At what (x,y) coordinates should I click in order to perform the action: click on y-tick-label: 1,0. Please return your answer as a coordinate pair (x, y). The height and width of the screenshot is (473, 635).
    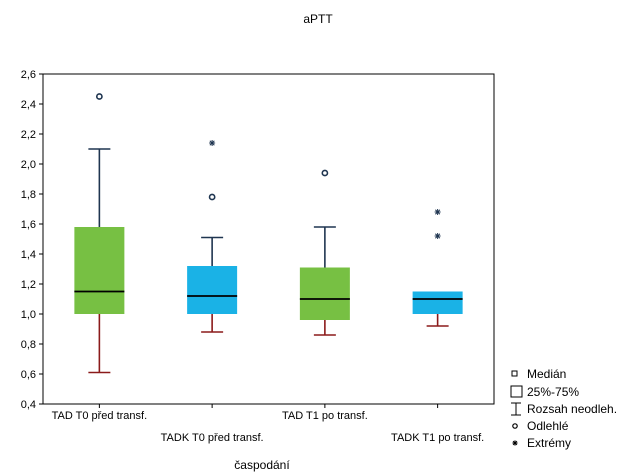
    Looking at the image, I should click on (28, 315).